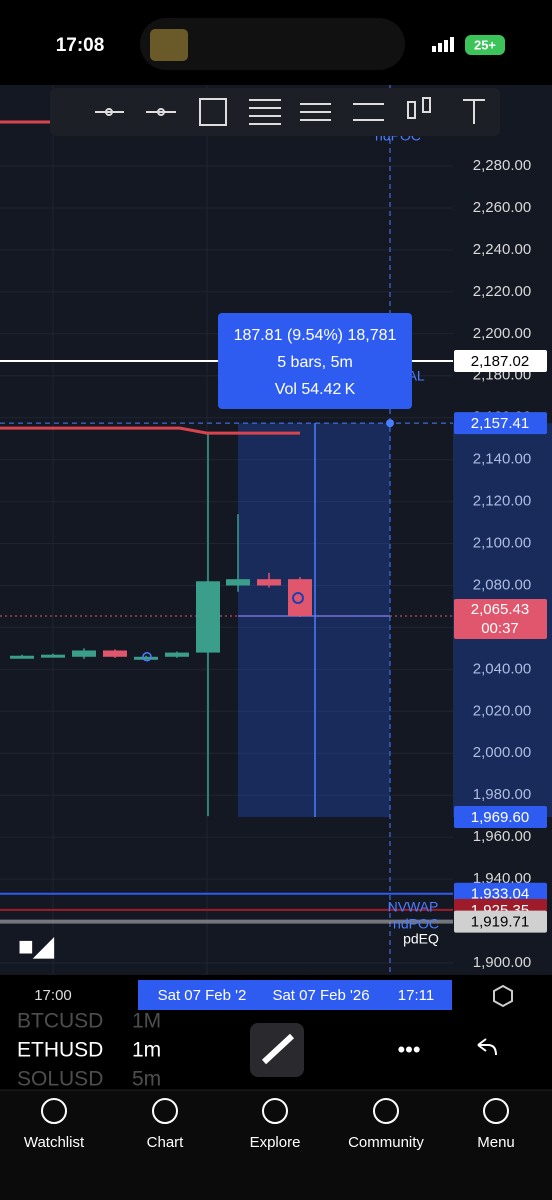  Describe the element at coordinates (166, 1142) in the screenshot. I see `nav-label: Chart` at that location.